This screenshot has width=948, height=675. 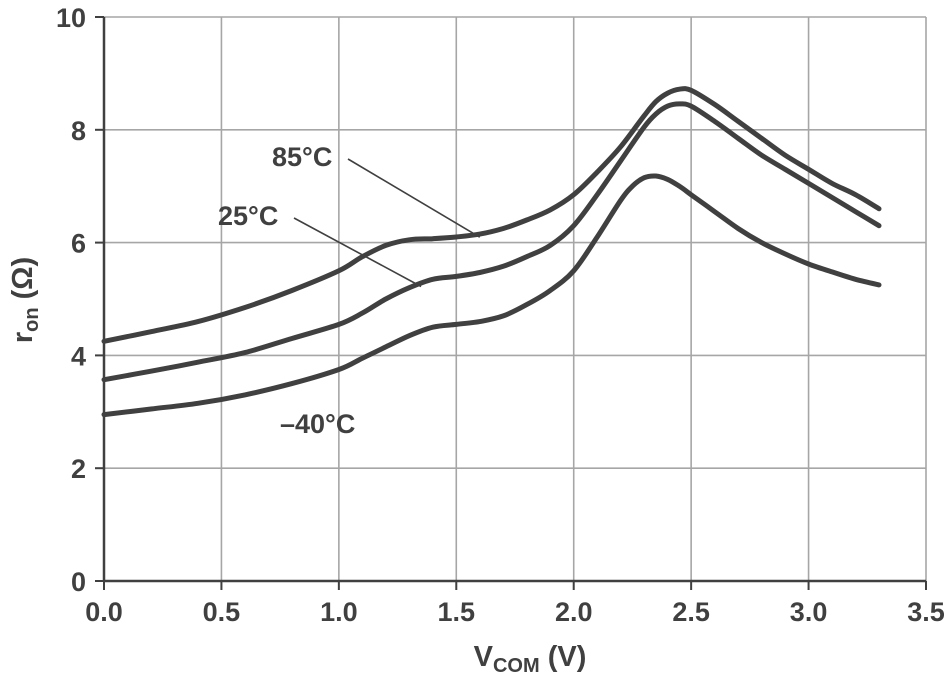 What do you see at coordinates (23, 337) in the screenshot?
I see `y-axis-title-main: r` at bounding box center [23, 337].